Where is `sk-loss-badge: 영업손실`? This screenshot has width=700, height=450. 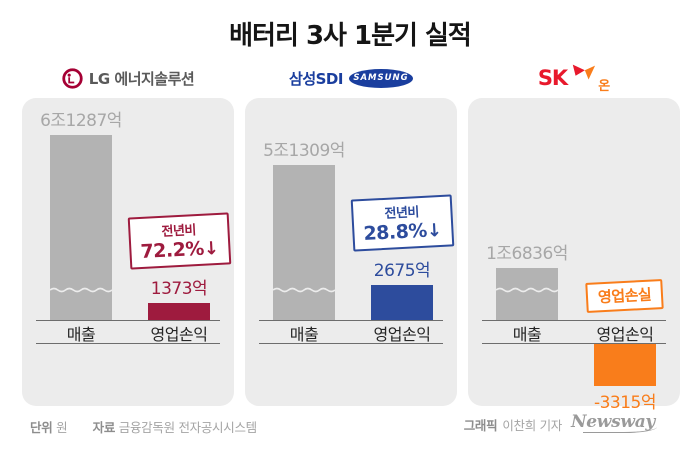
sk-loss-badge: 영업손실 is located at coordinates (625, 296).